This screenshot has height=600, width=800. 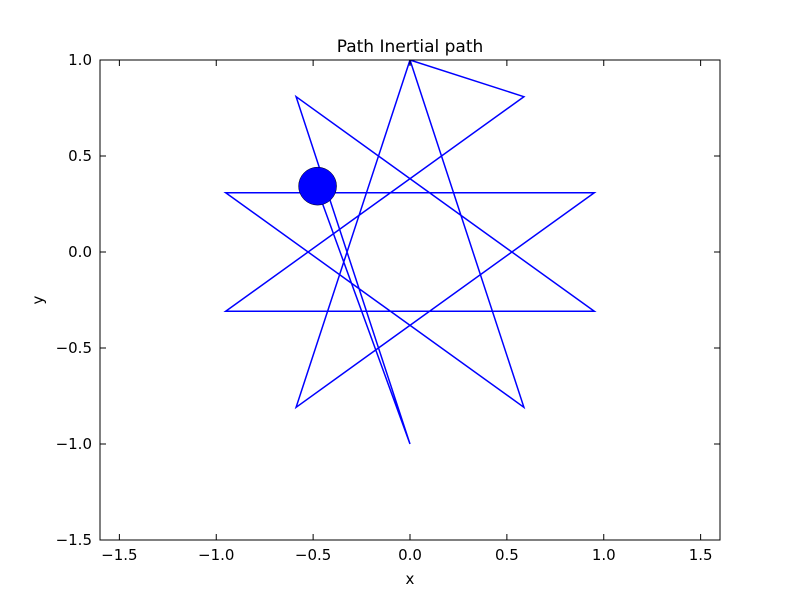 I want to click on x-tick-label: −0.5, so click(x=313, y=555).